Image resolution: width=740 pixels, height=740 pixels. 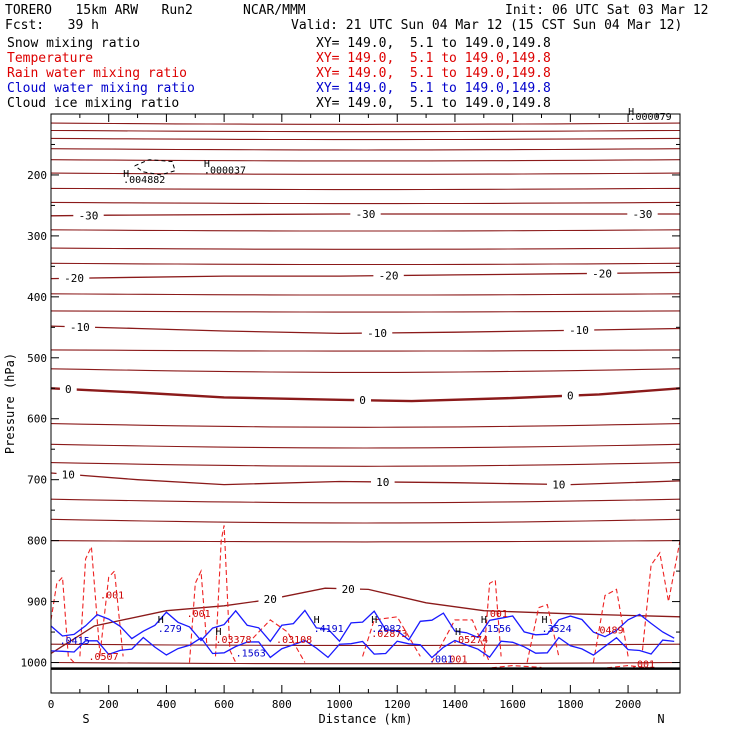 I want to click on rain-water-label: .0507, so click(x=104, y=657).